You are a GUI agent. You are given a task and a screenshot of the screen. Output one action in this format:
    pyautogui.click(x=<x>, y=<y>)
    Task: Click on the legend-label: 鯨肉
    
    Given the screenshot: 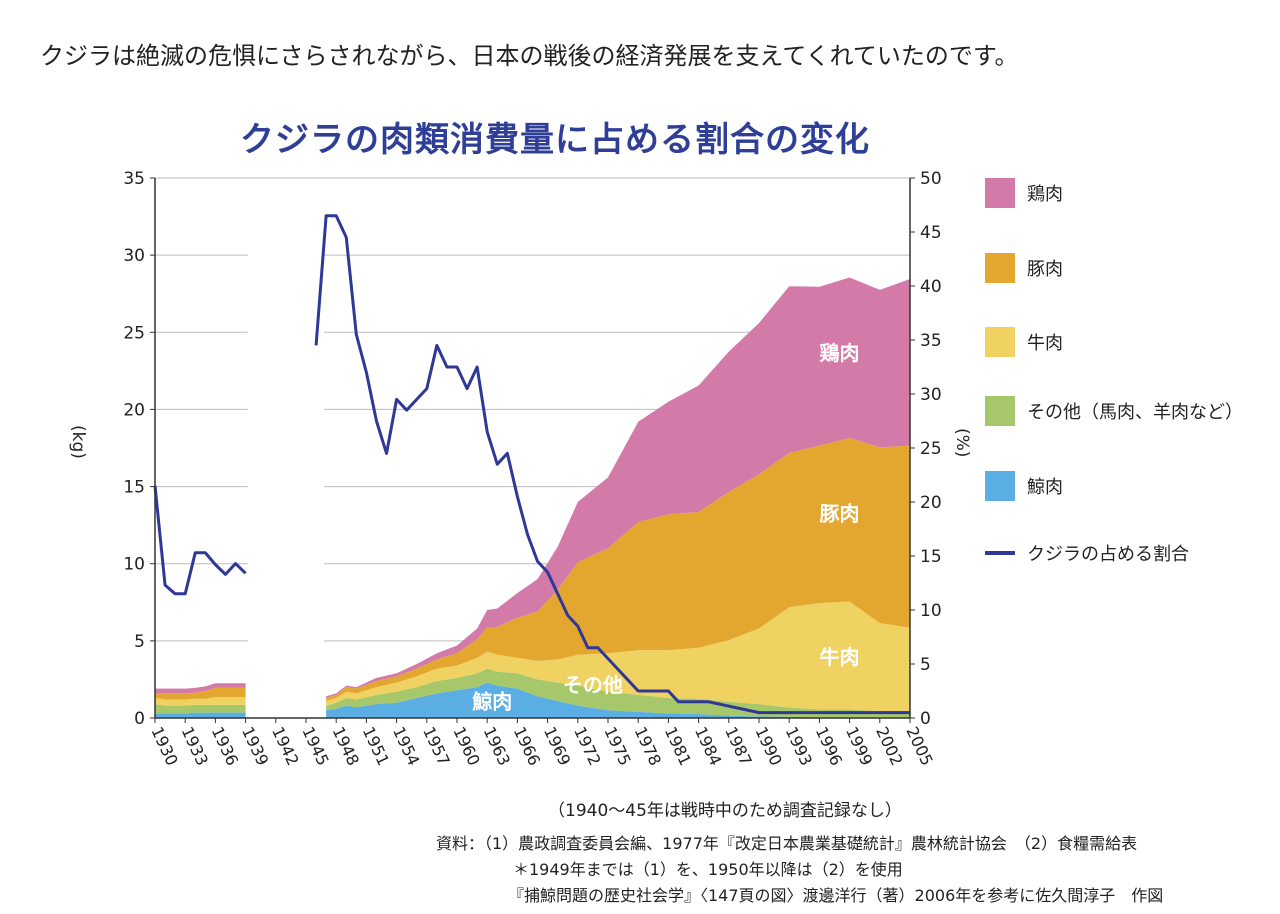 What is the action you would take?
    pyautogui.click(x=1045, y=487)
    